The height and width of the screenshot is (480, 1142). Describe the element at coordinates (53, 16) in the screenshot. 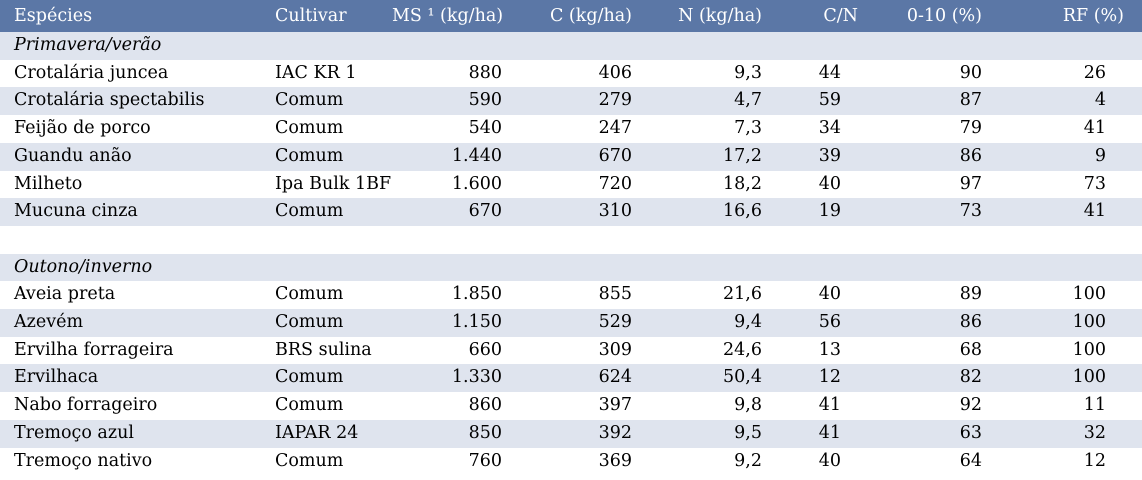

I see `header-especies: Espécies` at that location.